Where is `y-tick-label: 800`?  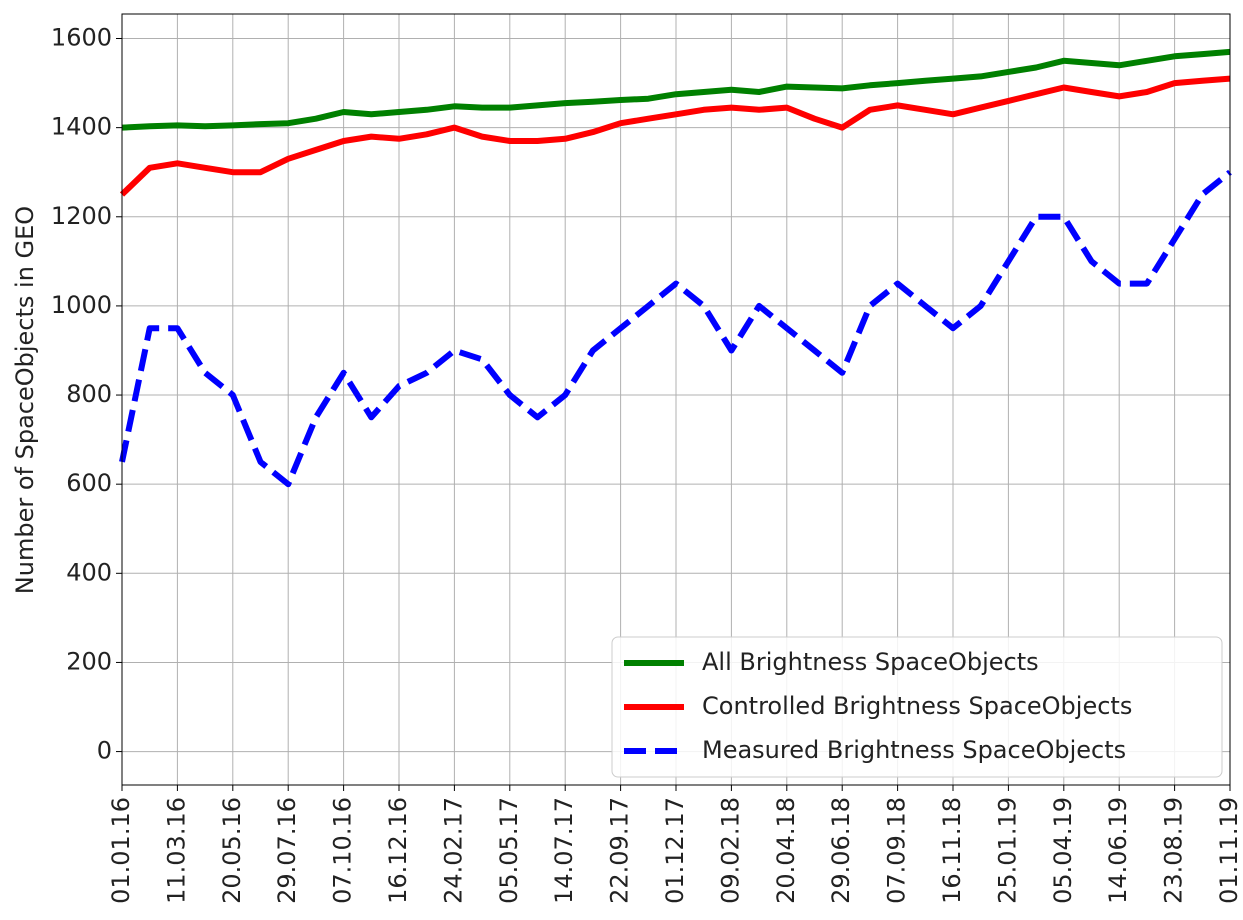 y-tick-label: 800 is located at coordinates (89, 394).